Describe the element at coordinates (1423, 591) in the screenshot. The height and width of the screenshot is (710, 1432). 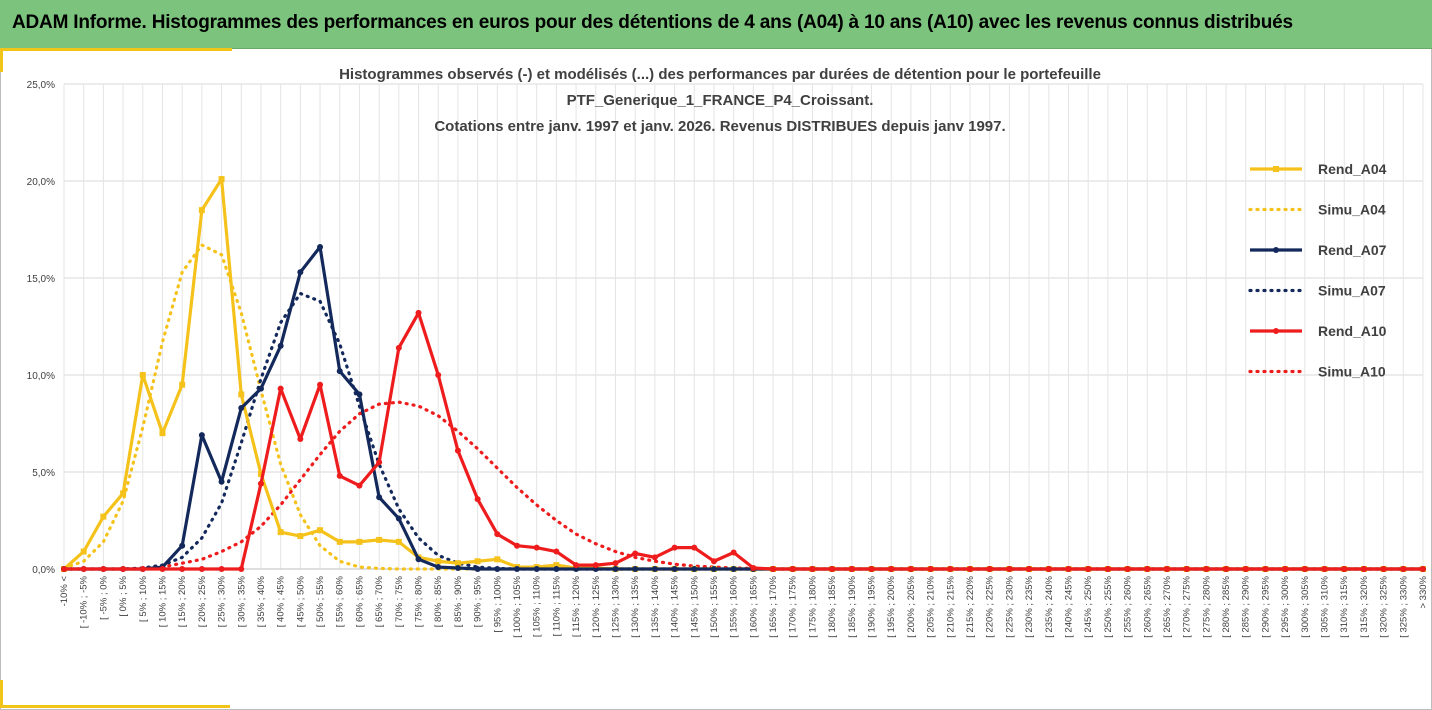
I see `x-tick-label: > 330%` at that location.